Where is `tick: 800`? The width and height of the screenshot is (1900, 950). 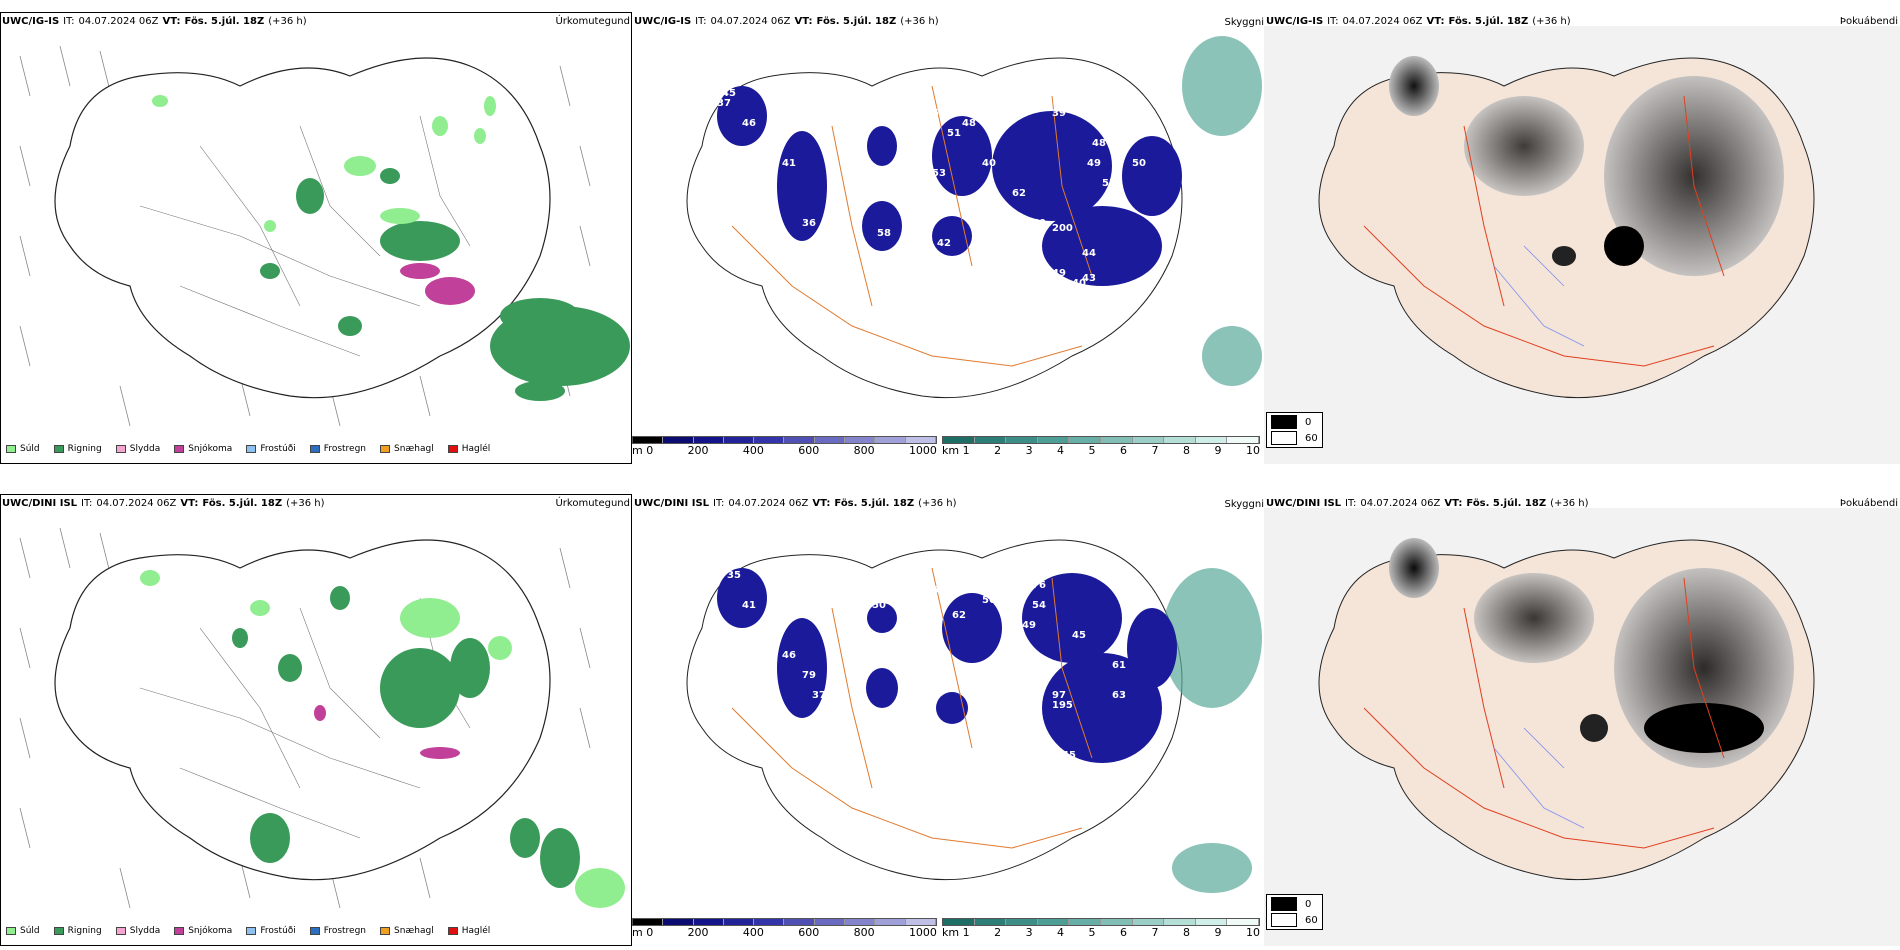
tick: 800 is located at coordinates (864, 932).